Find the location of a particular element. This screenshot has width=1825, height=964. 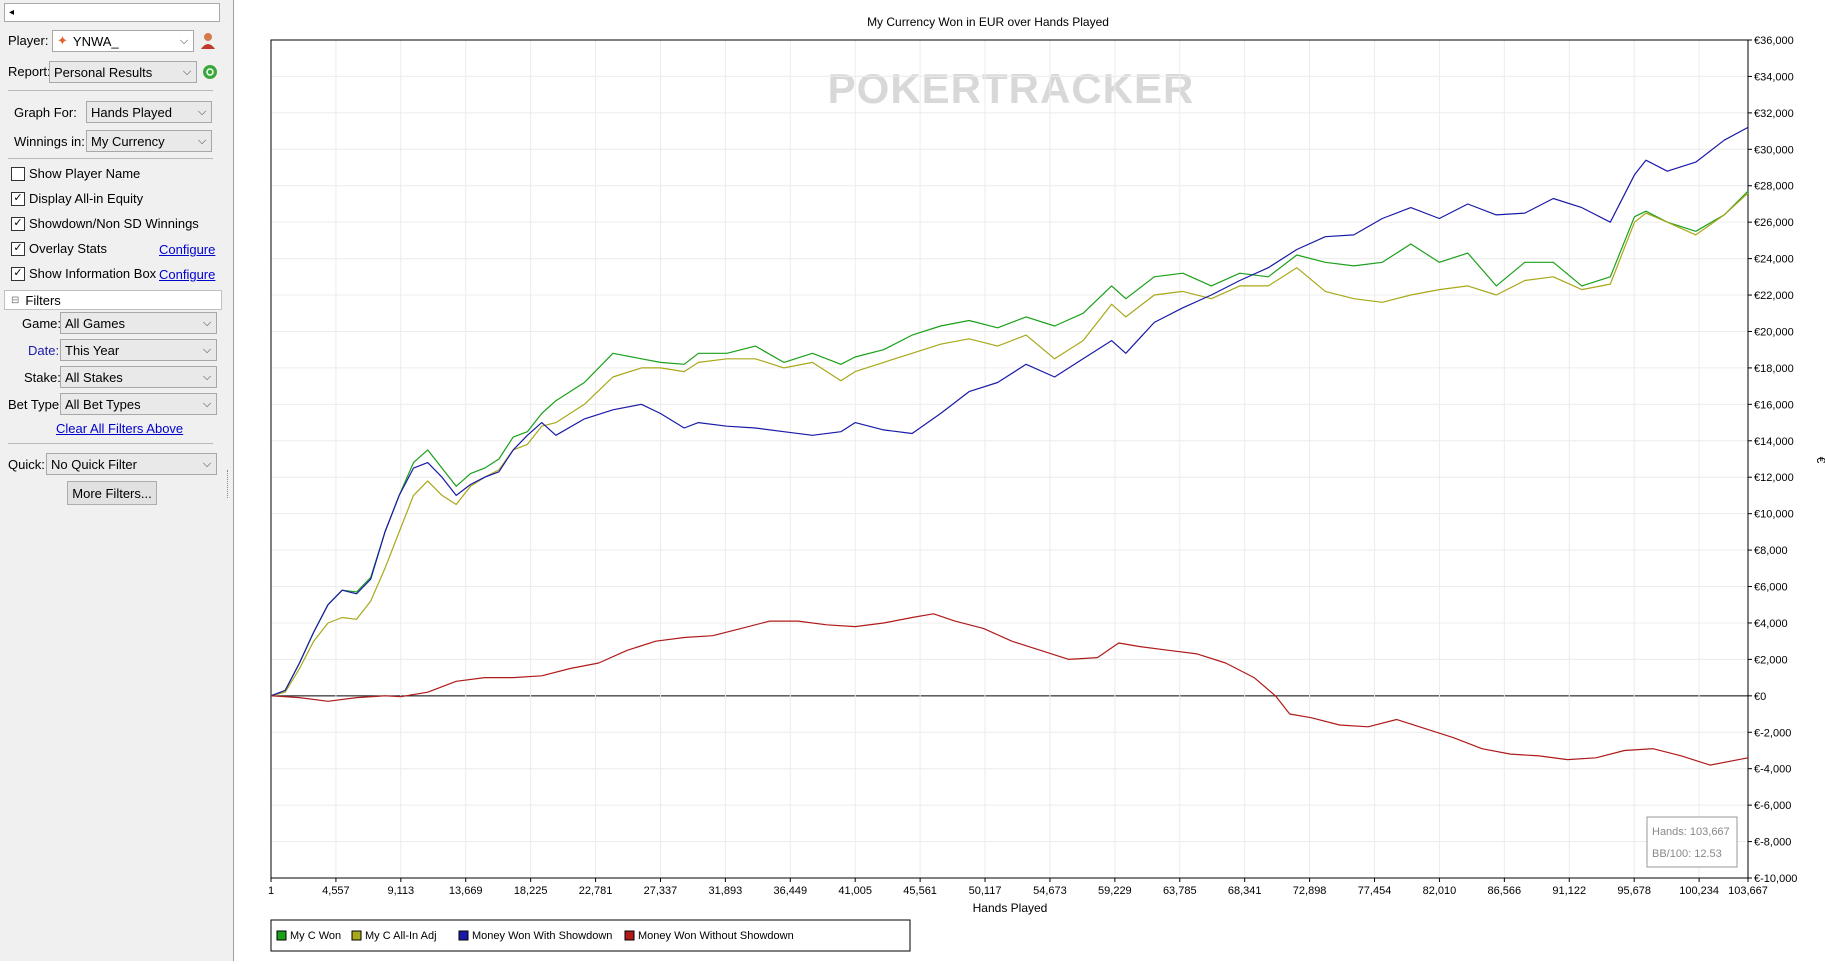

y-tick-label: €-2,000 is located at coordinates (1772, 733).